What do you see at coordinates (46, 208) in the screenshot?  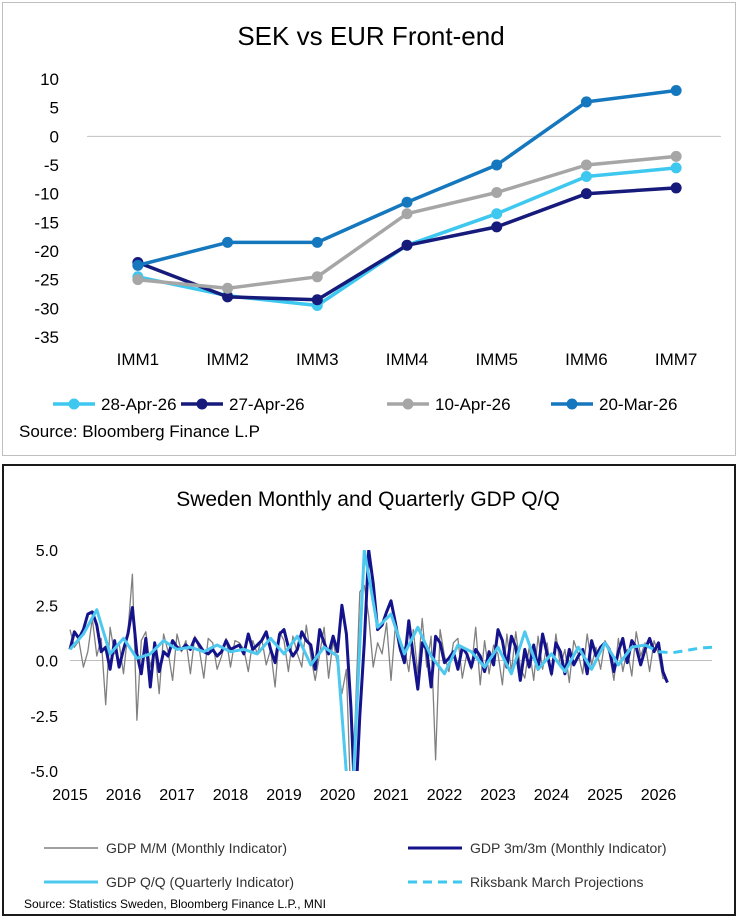 I see `y-axis-ticks: 10 5 0 -5 -10 -15 -20 -25 -30 -35` at bounding box center [46, 208].